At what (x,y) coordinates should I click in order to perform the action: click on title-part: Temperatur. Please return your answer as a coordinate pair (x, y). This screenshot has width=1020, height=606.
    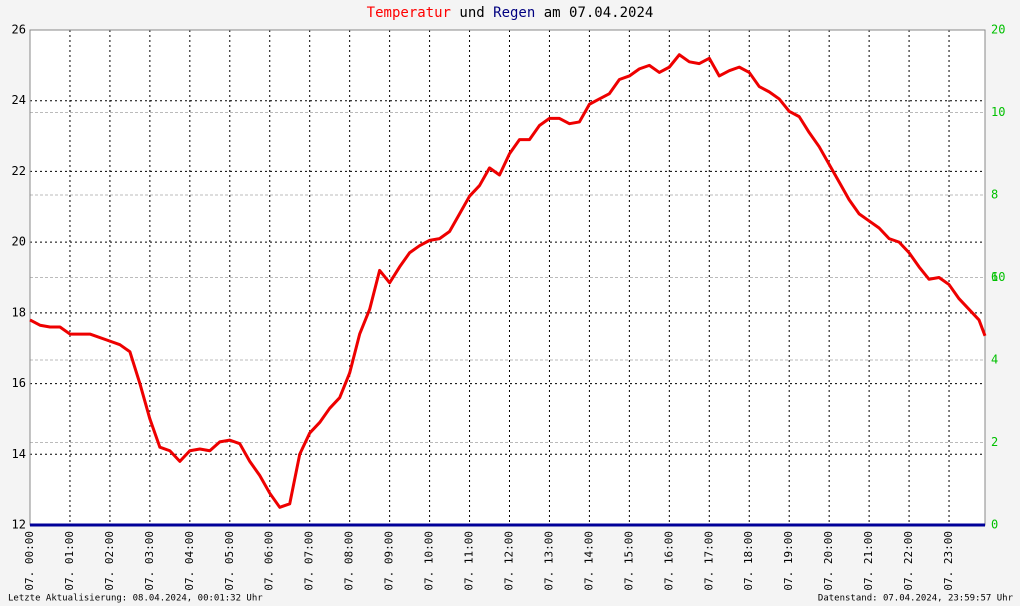
    Looking at the image, I should click on (409, 13).